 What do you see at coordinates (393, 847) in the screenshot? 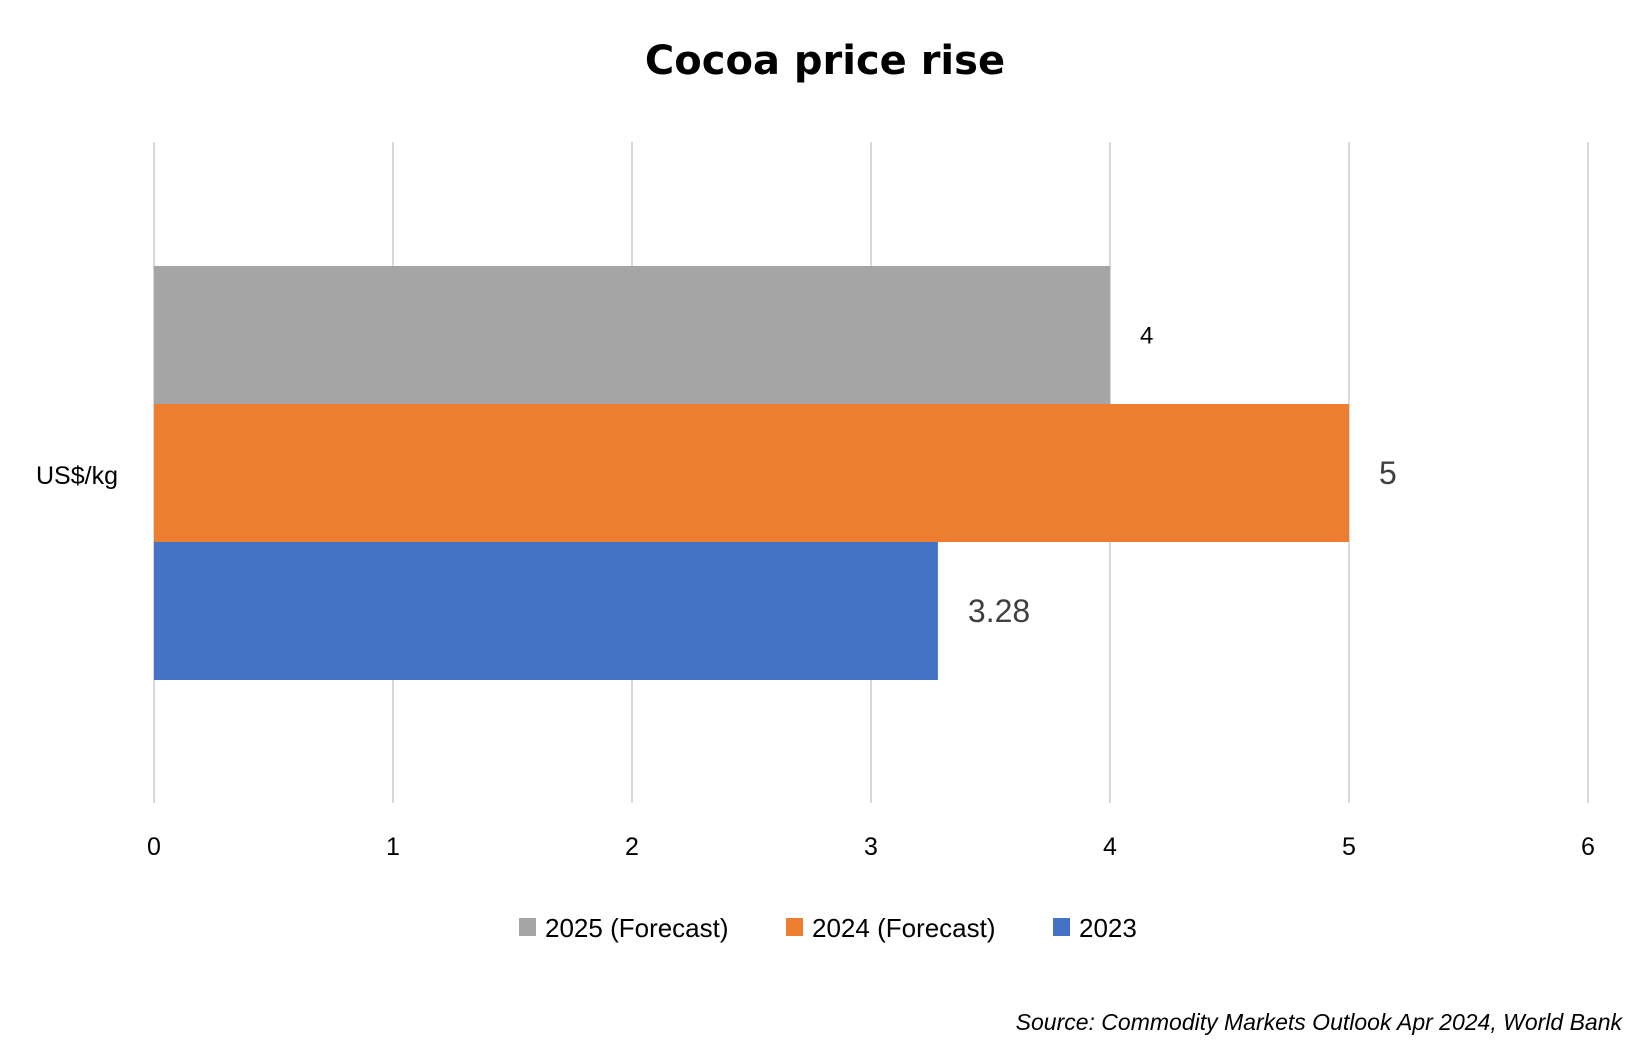
I see `x-tick-label: 1` at bounding box center [393, 847].